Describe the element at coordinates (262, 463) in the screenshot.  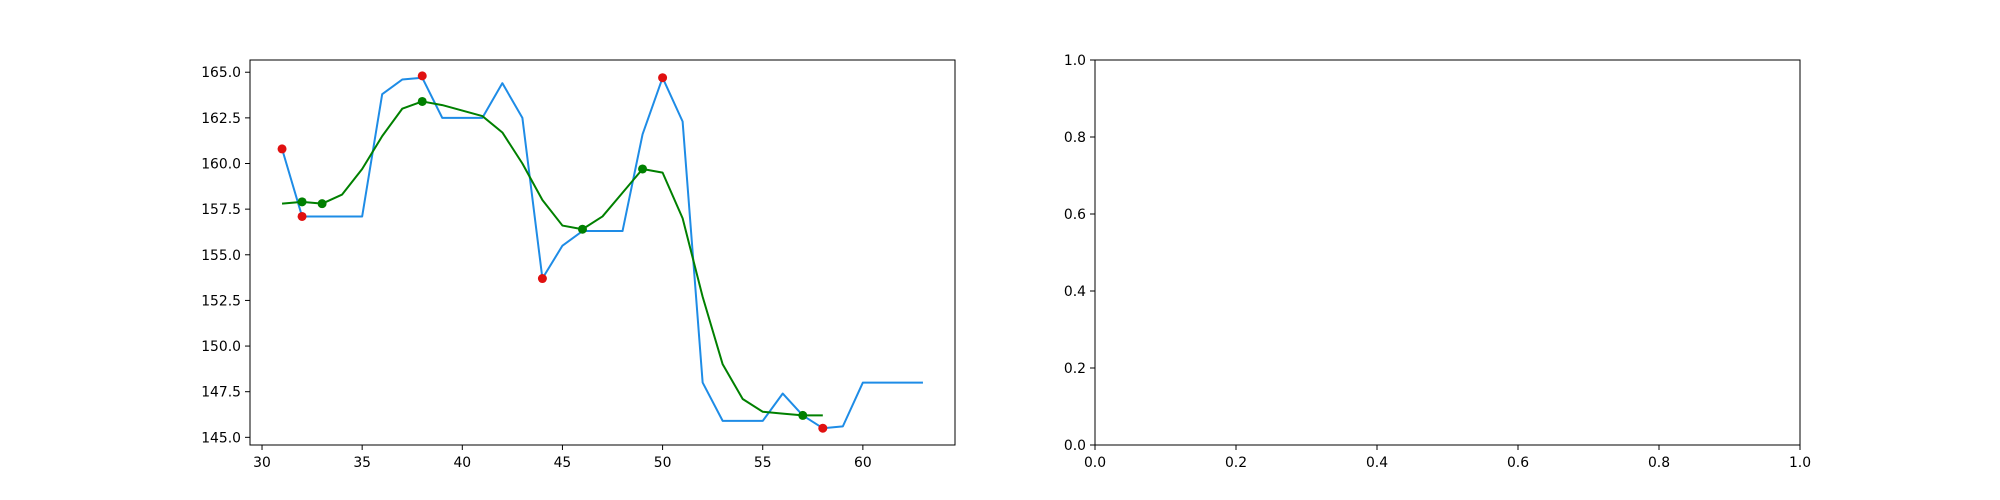
I see `x-tick-label: 30` at that location.